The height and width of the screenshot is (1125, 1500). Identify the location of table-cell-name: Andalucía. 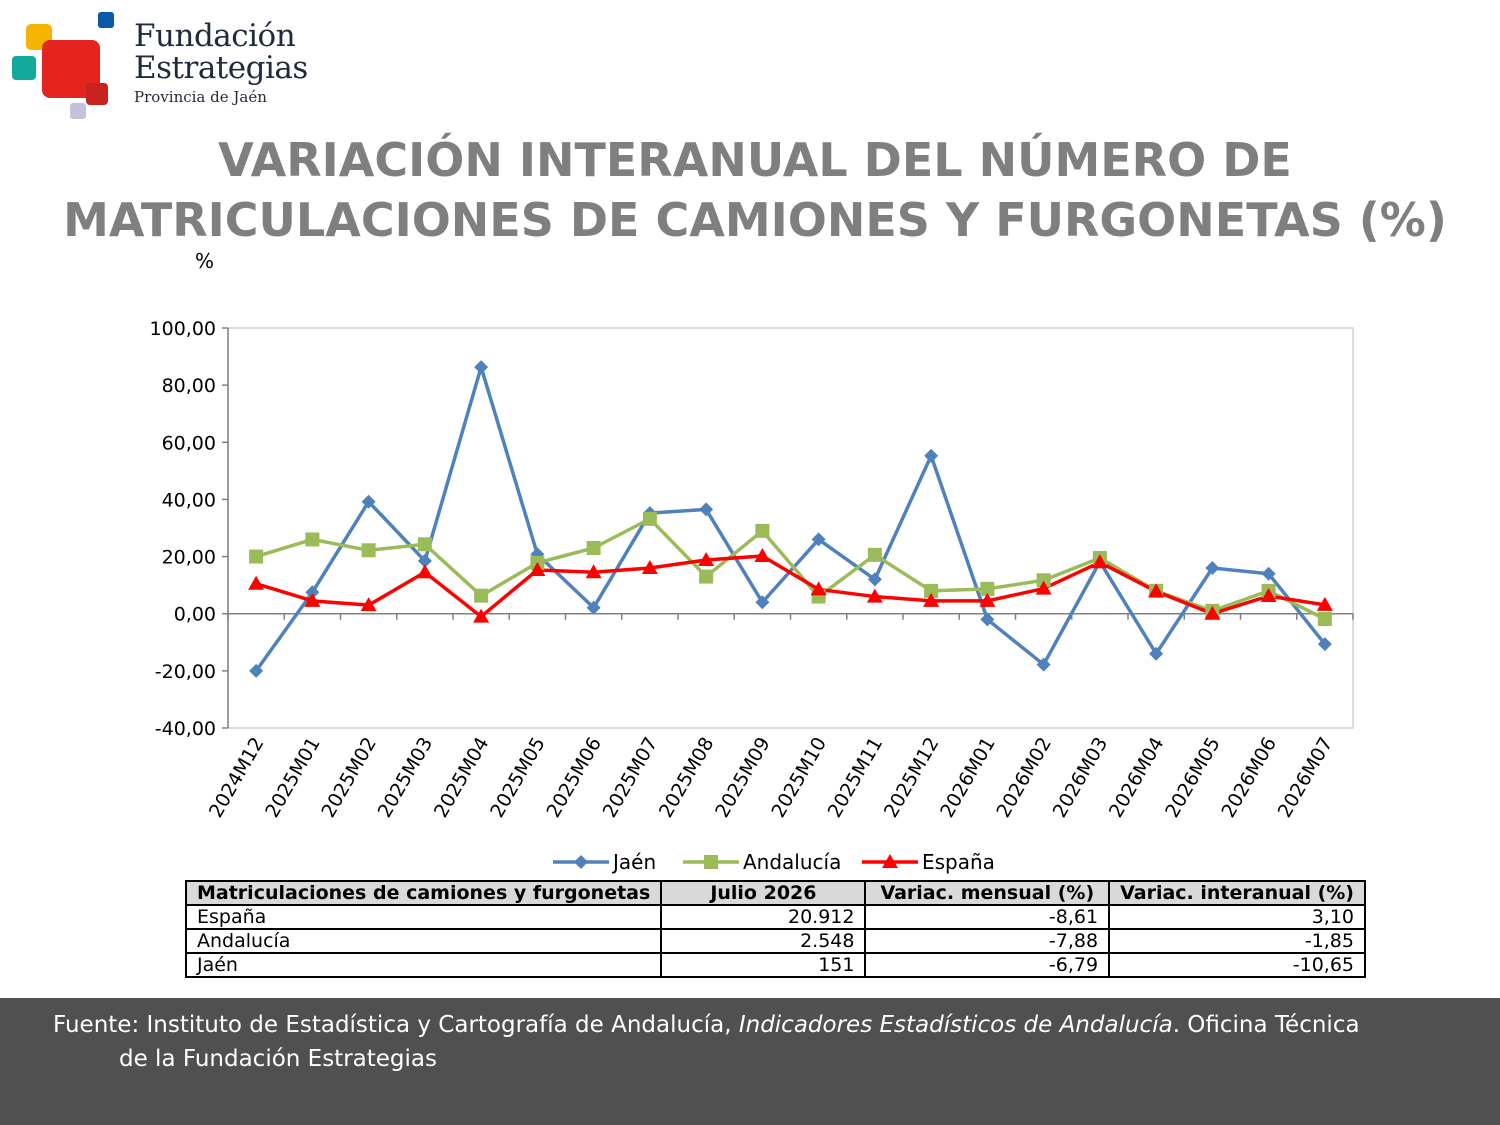
(423, 941).